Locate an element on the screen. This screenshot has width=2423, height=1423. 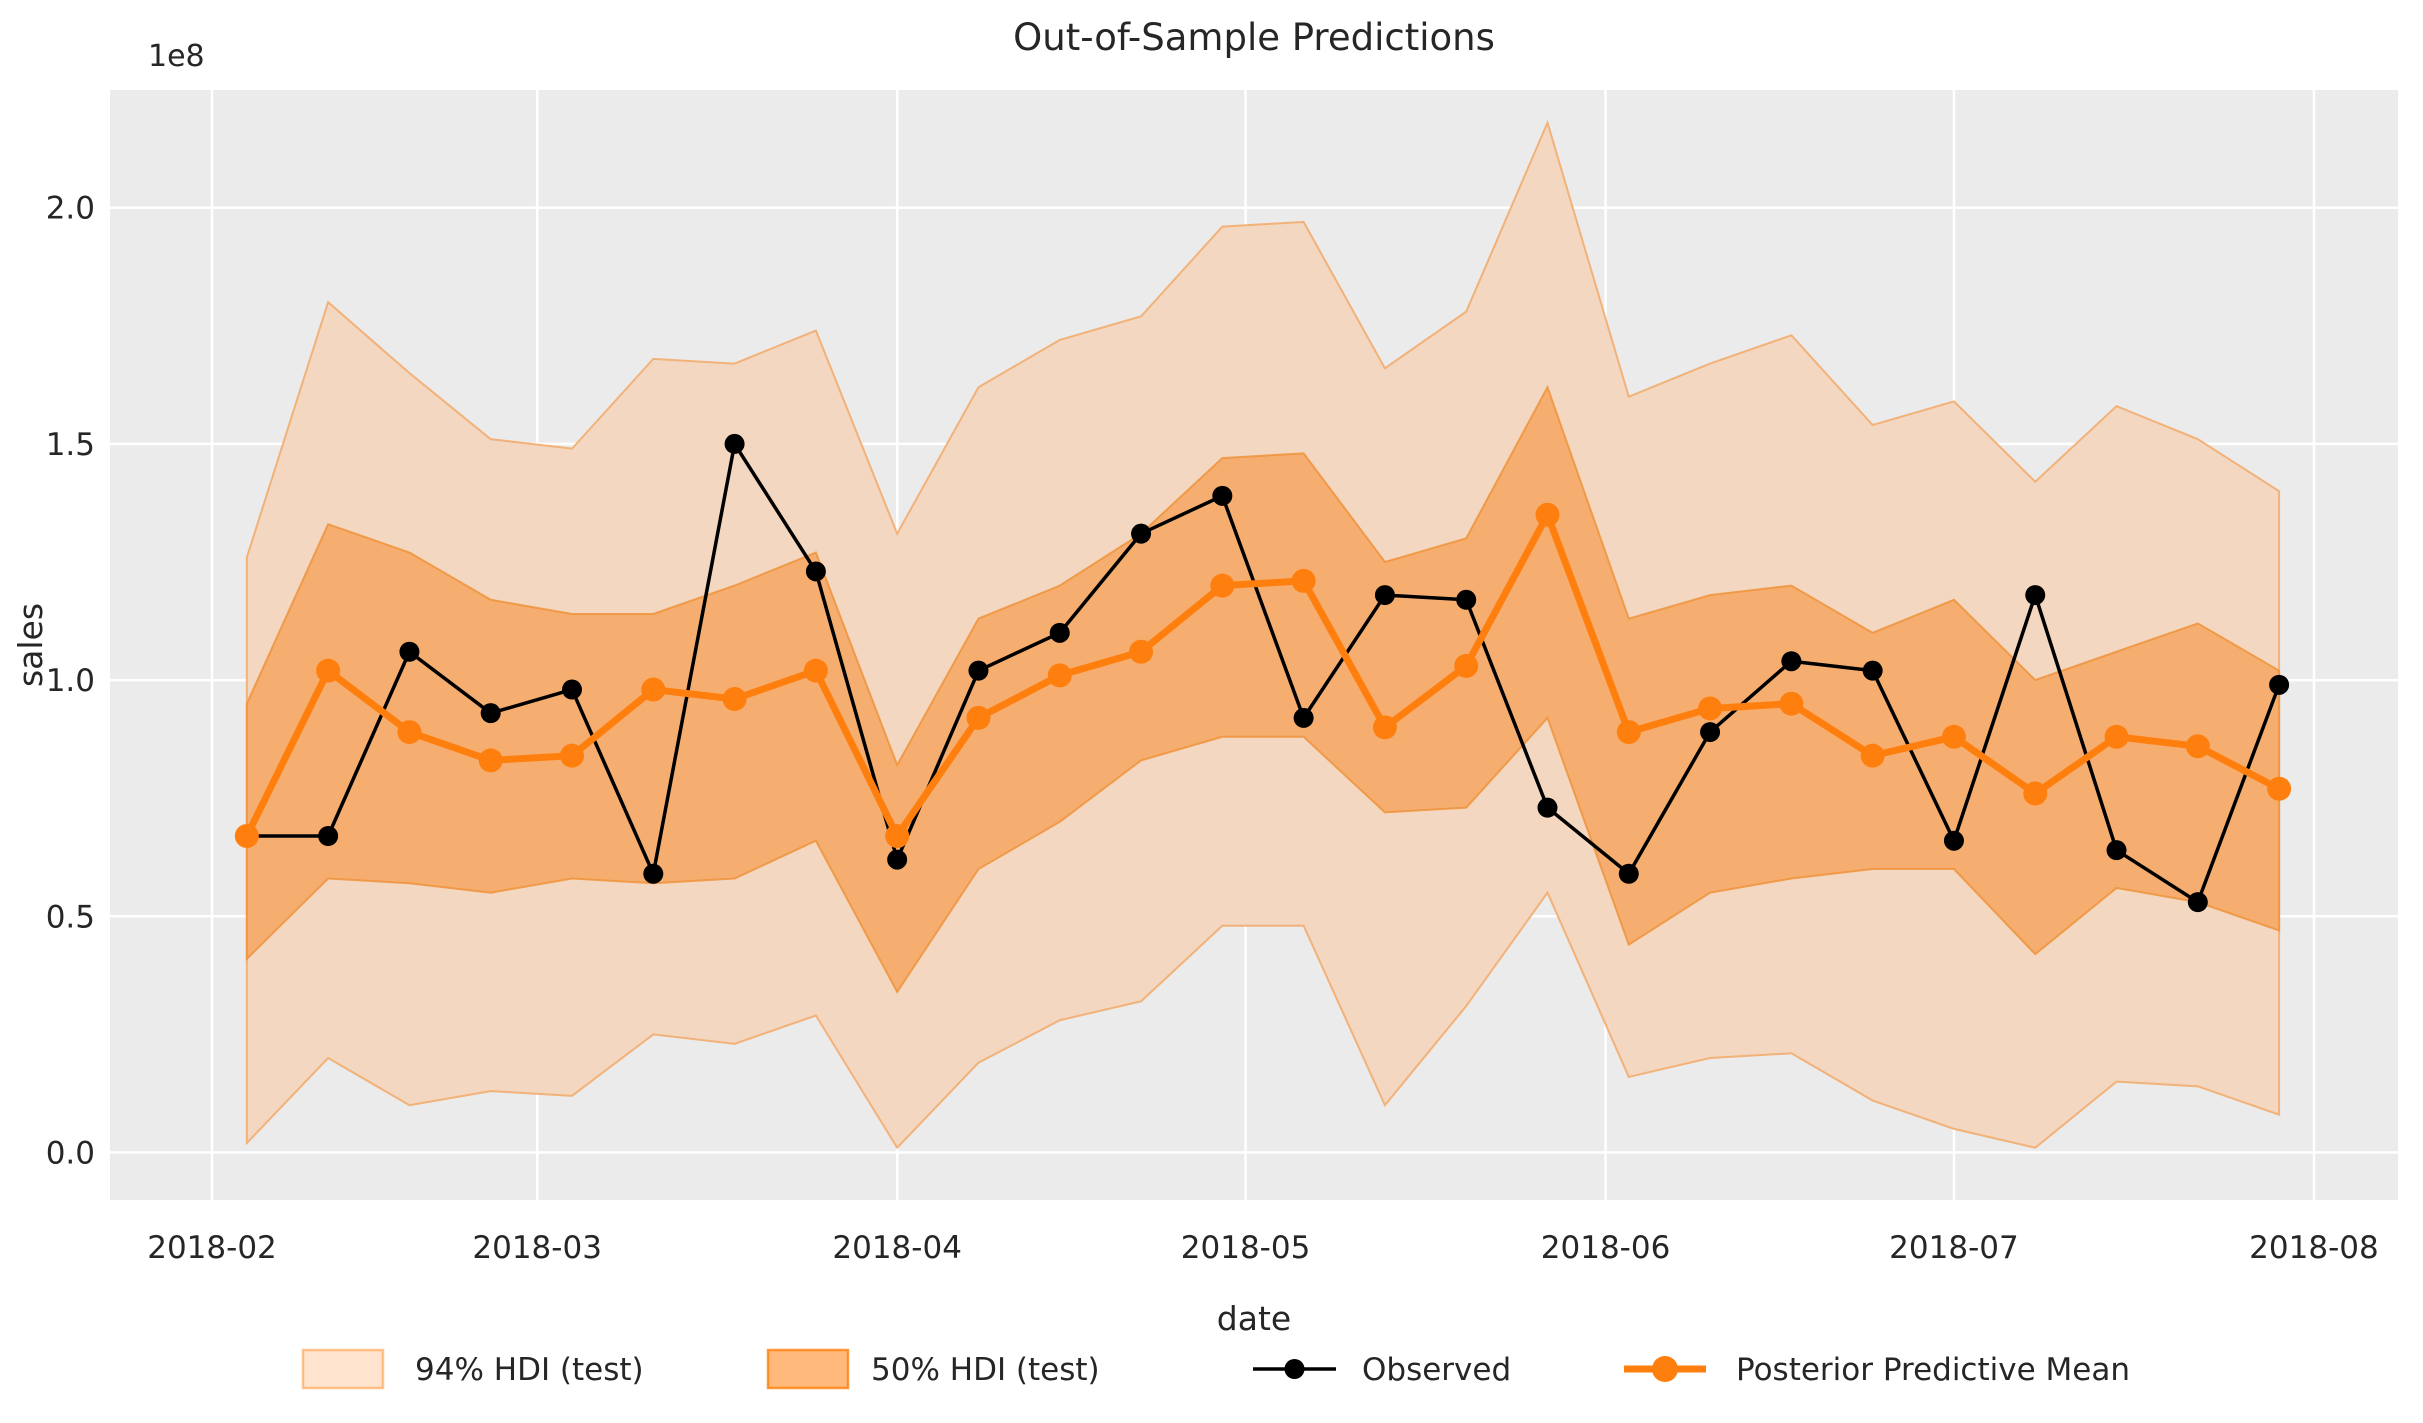
x-tick-label: 2018-02 is located at coordinates (212, 1248).